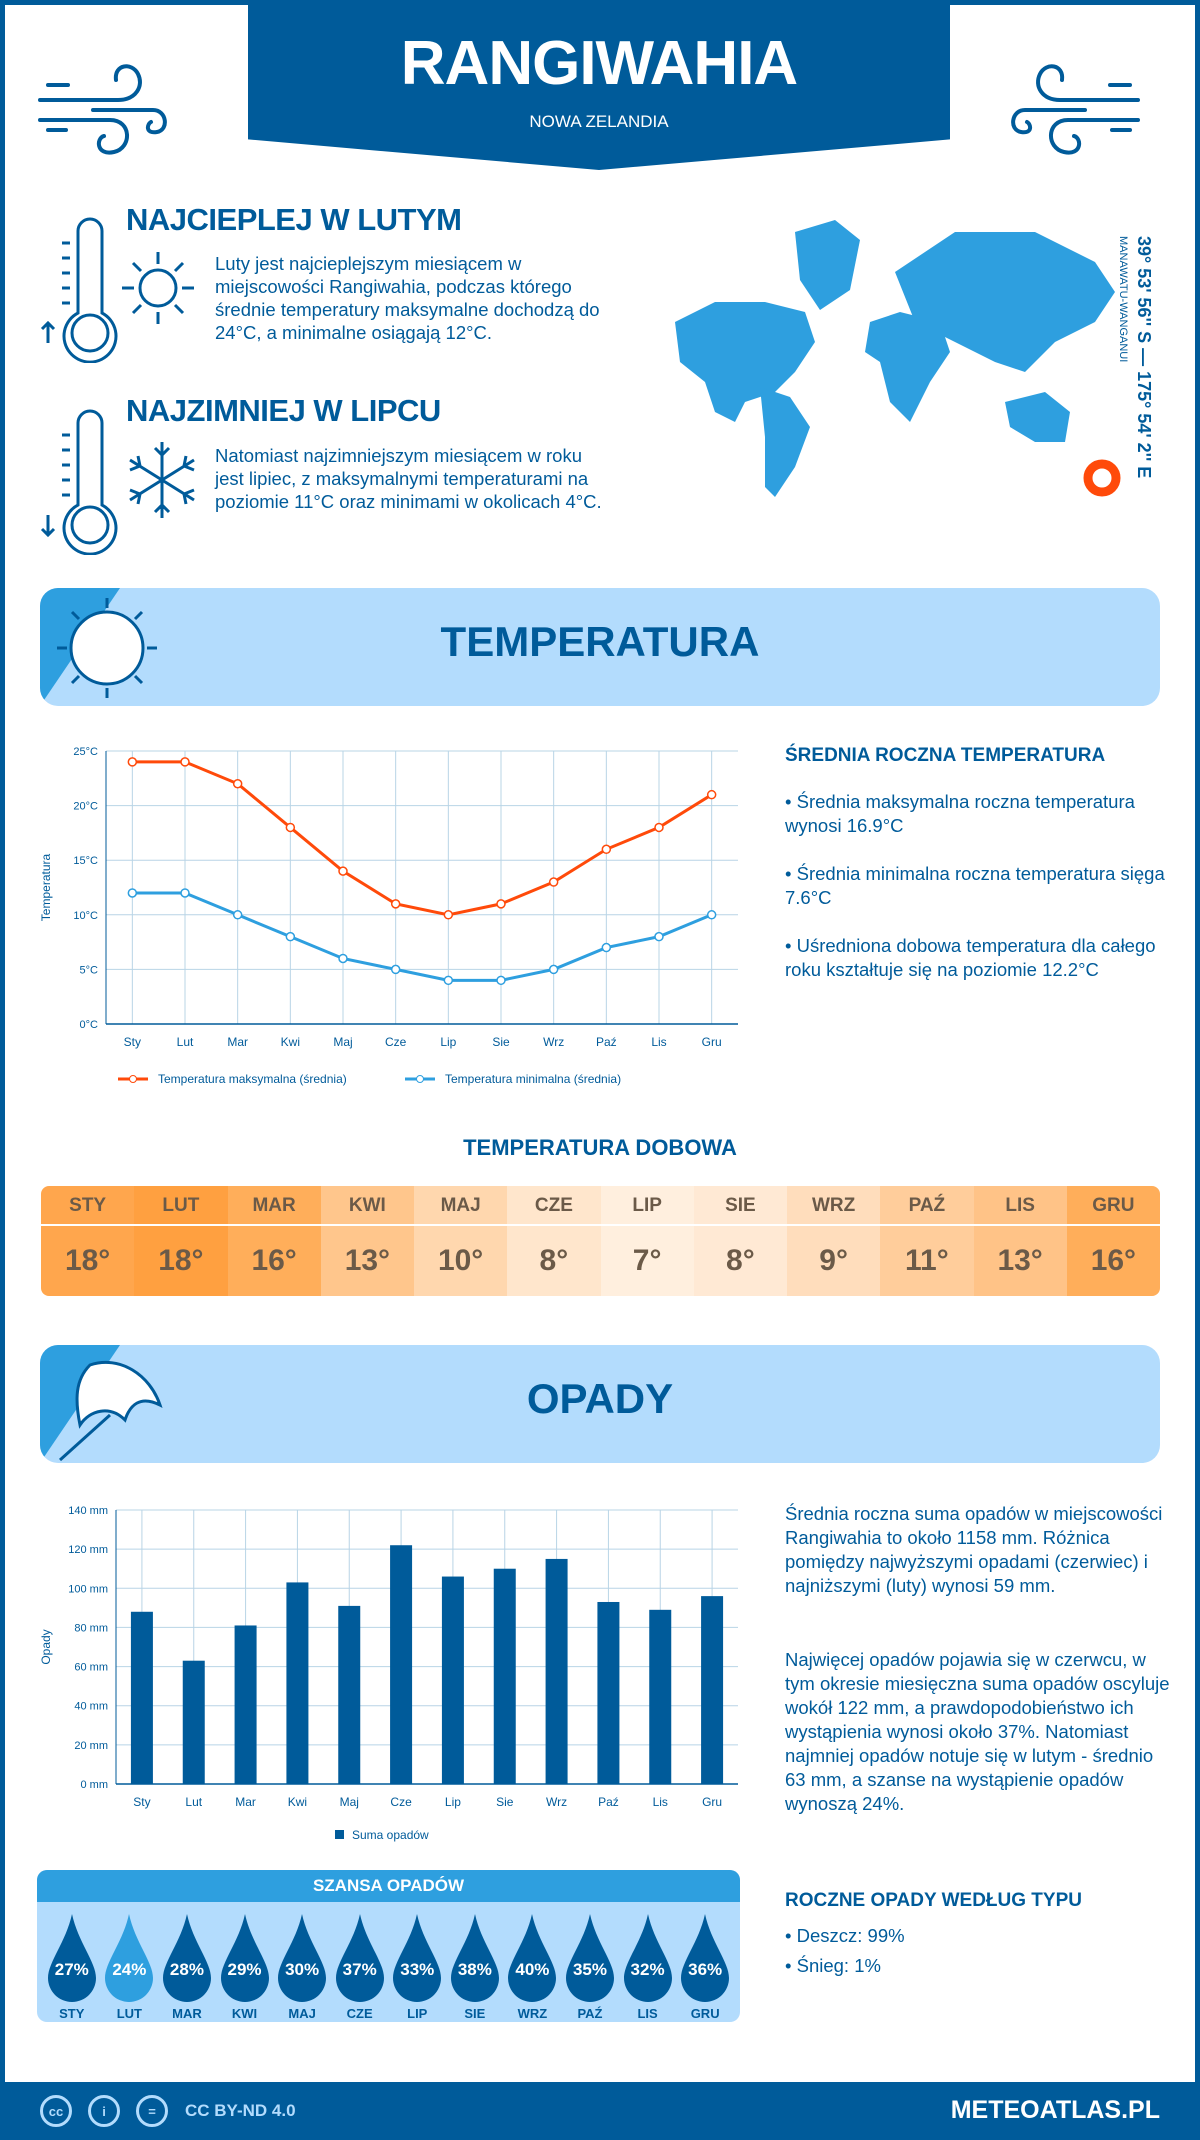 Image resolution: width=1200 pixels, height=2140 pixels. I want to click on temp-value: 7°, so click(647, 1260).